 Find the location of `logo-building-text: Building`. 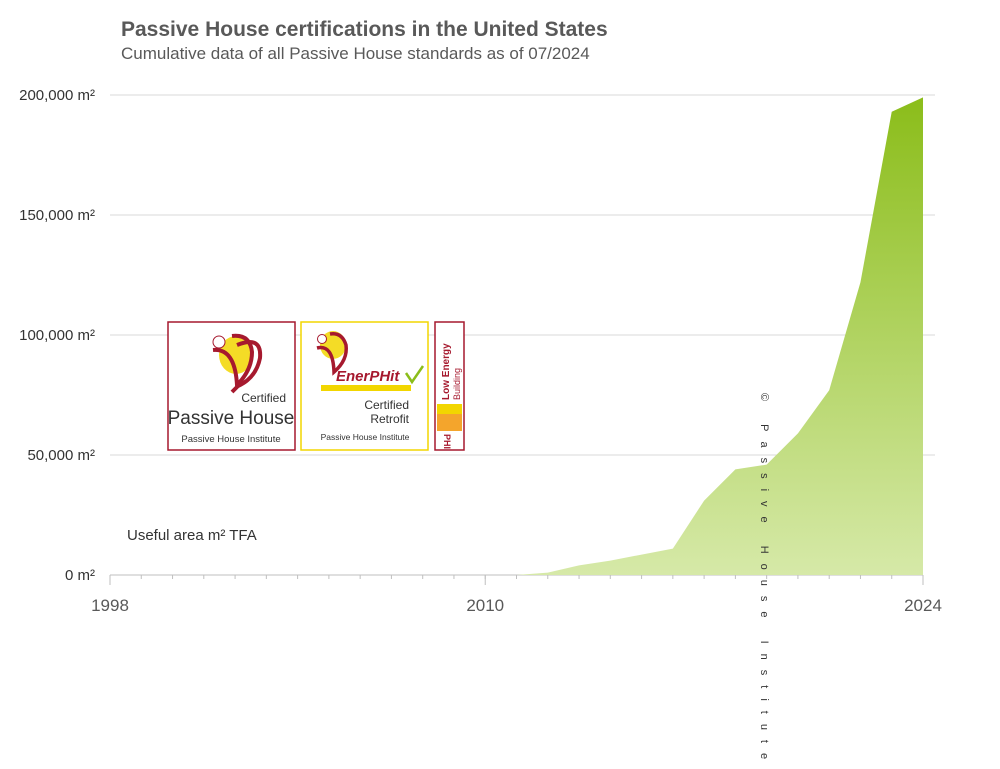

logo-building-text: Building is located at coordinates (457, 384).